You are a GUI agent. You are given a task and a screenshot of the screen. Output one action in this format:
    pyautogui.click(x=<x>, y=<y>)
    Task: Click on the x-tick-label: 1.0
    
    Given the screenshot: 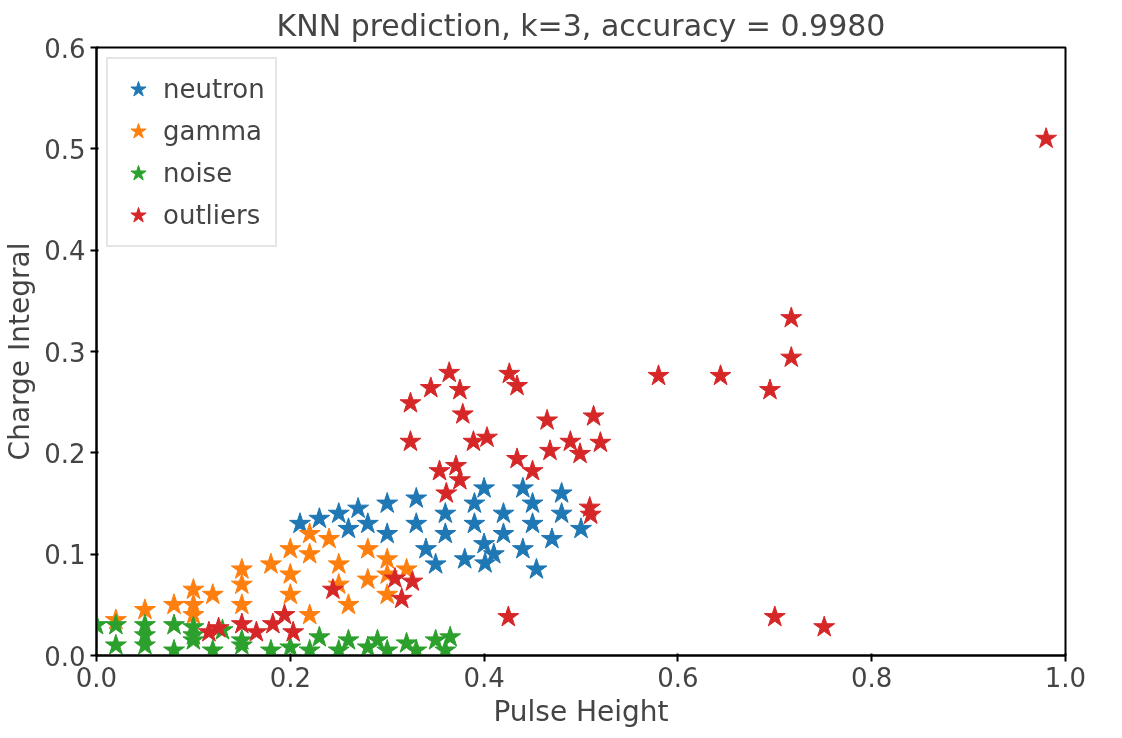 What is the action you would take?
    pyautogui.click(x=1065, y=677)
    